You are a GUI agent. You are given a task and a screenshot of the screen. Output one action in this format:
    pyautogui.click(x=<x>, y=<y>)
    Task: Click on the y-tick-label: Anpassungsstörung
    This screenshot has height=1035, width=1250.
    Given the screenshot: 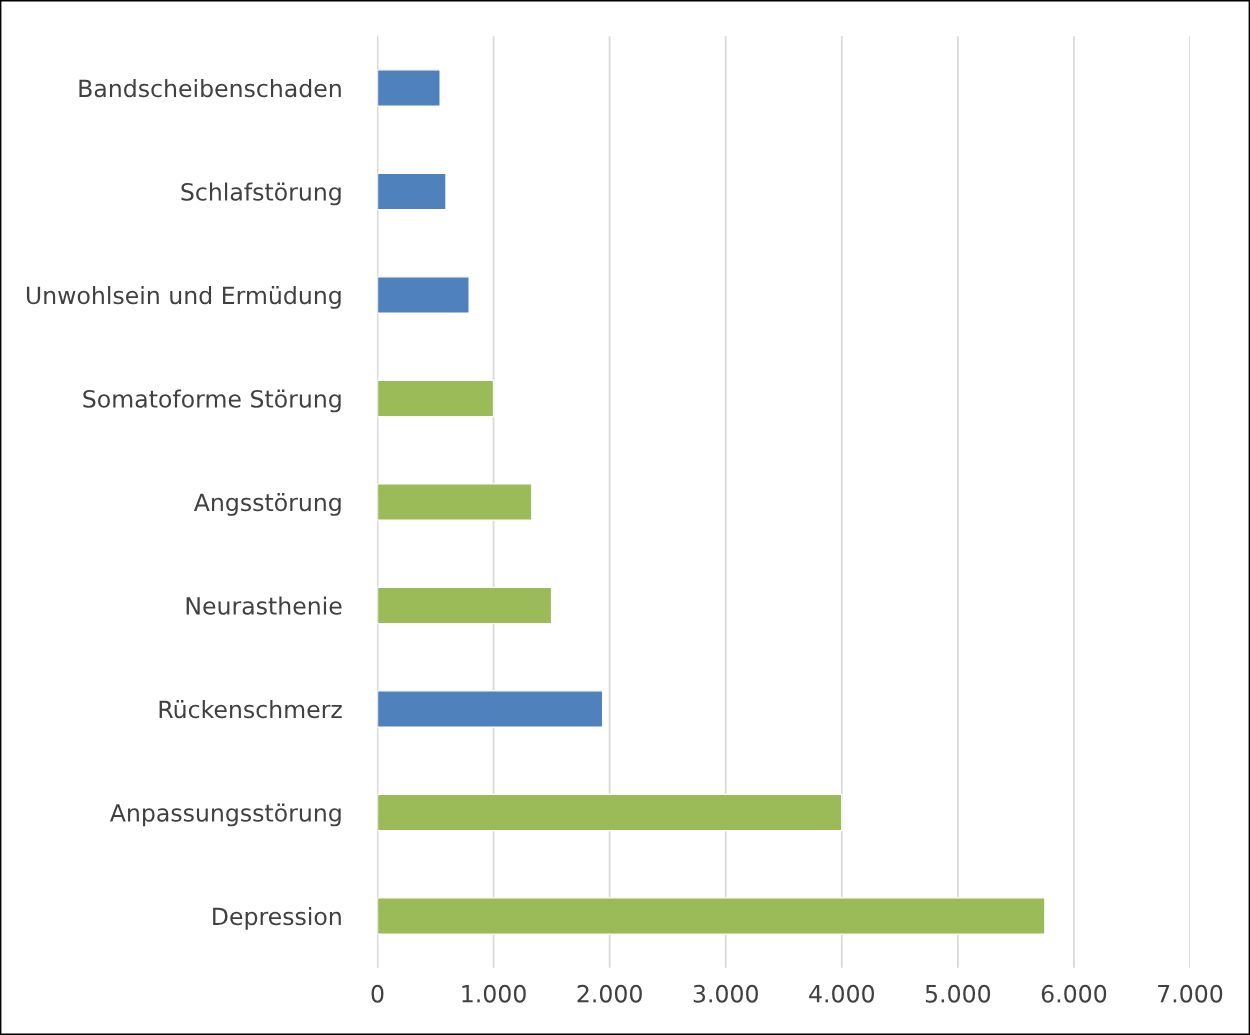 What is the action you would take?
    pyautogui.click(x=225, y=815)
    